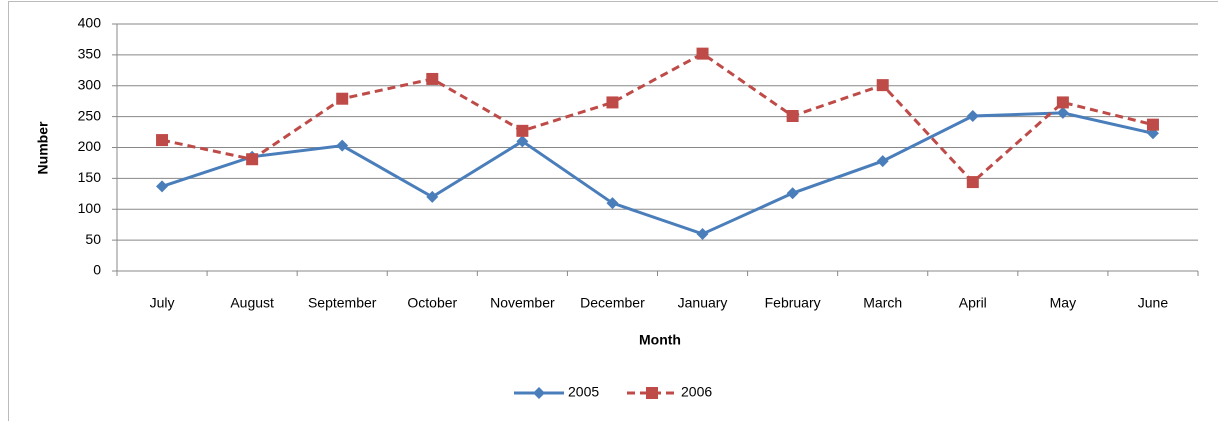 The width and height of the screenshot is (1218, 421). What do you see at coordinates (90, 208) in the screenshot?
I see `y-tick-label: 100` at bounding box center [90, 208].